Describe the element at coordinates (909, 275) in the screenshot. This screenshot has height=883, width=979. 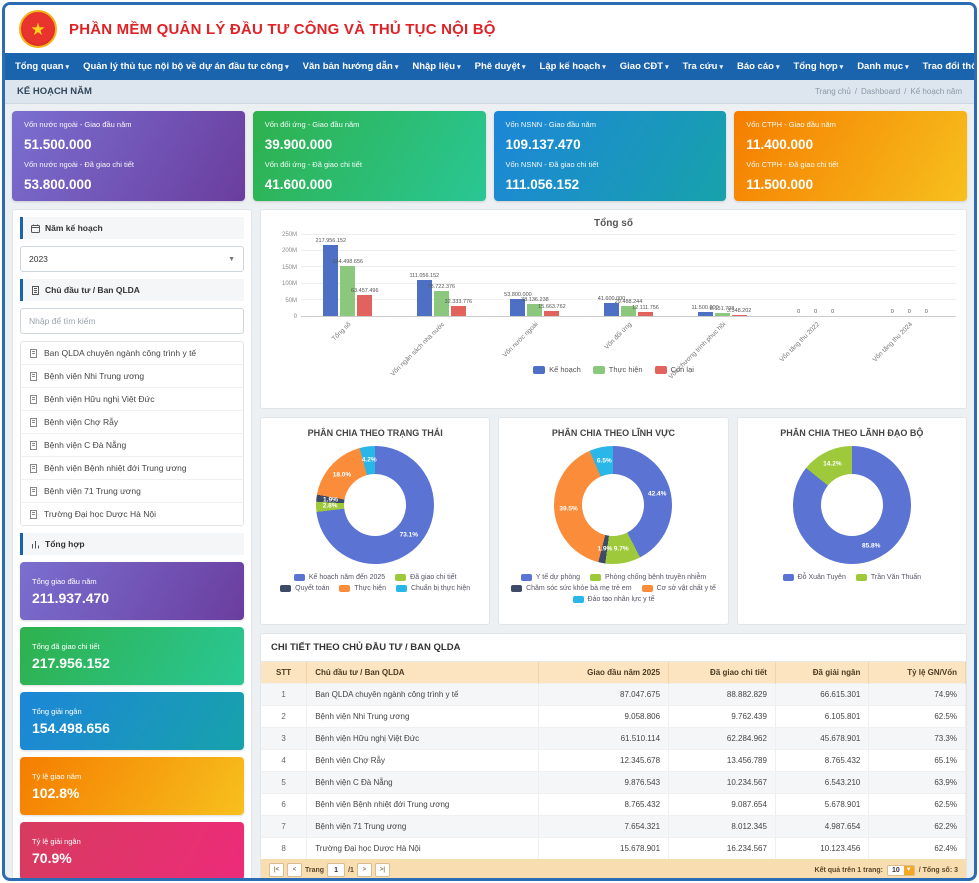
I see `bar-group: 0 0 0` at that location.